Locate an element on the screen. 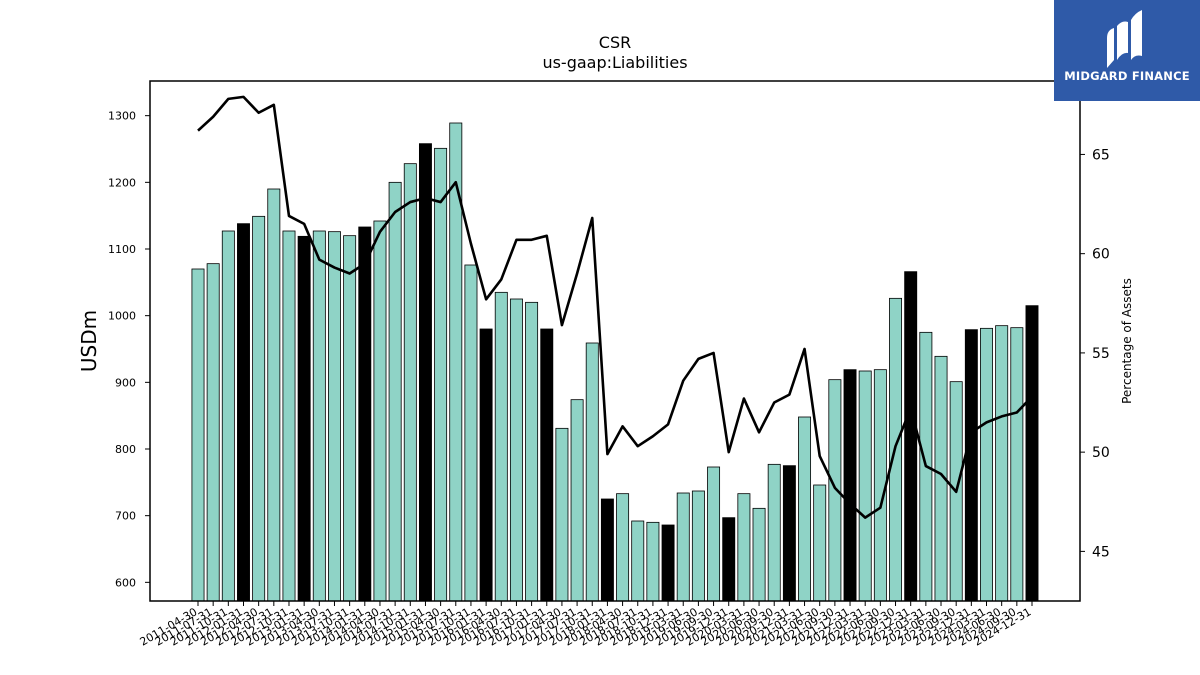 Image resolution: width=1200 pixels, height=675 pixels. brand-logo: MIDGARD FINANCE is located at coordinates (1127, 50).